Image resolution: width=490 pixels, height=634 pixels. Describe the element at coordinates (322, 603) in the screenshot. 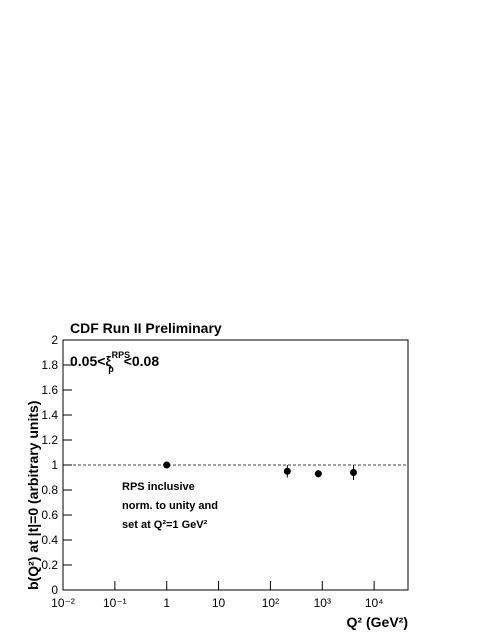

I see `x-tick-label: 10³` at that location.